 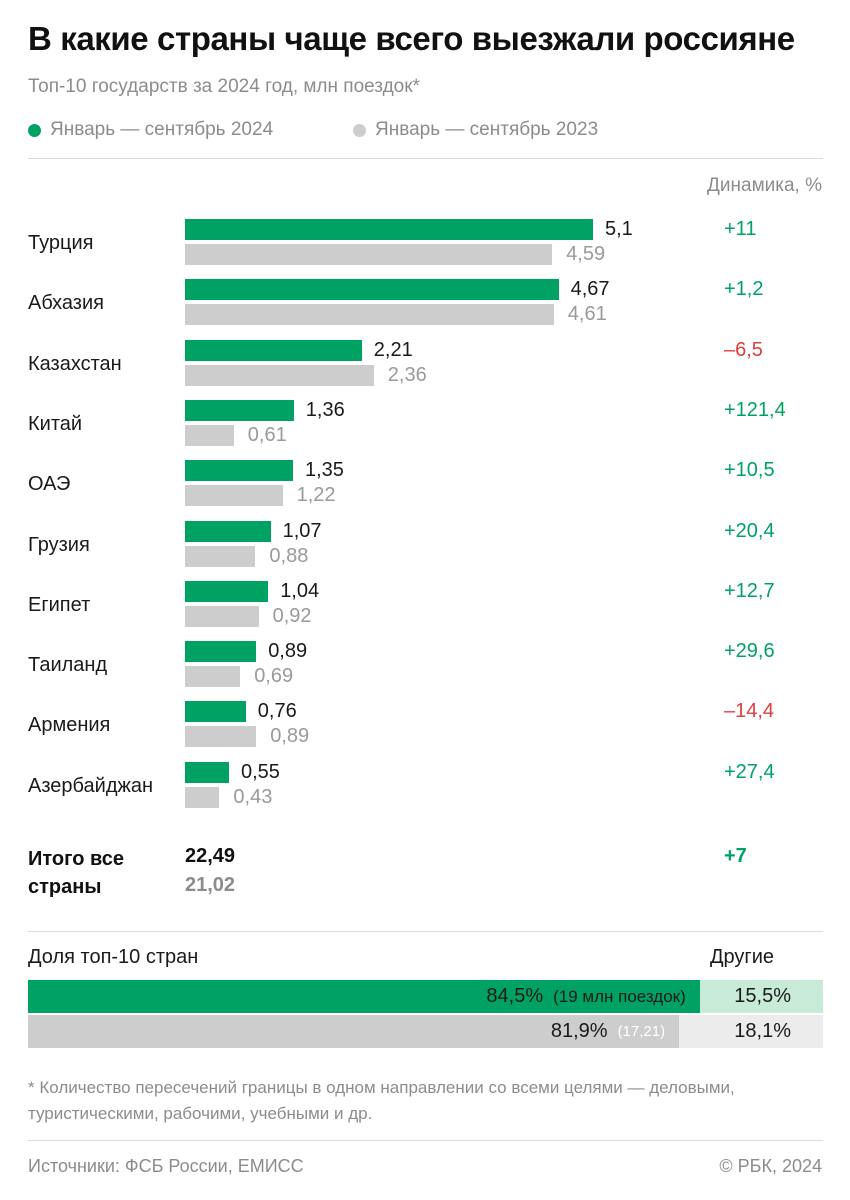 What do you see at coordinates (55, 423) in the screenshot?
I see `category-label: Китай` at bounding box center [55, 423].